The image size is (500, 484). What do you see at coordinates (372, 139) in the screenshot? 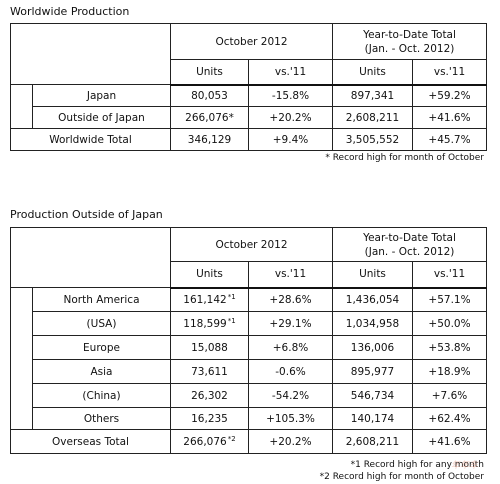
I see `total-ytd-units: 3,505,552` at bounding box center [372, 139].